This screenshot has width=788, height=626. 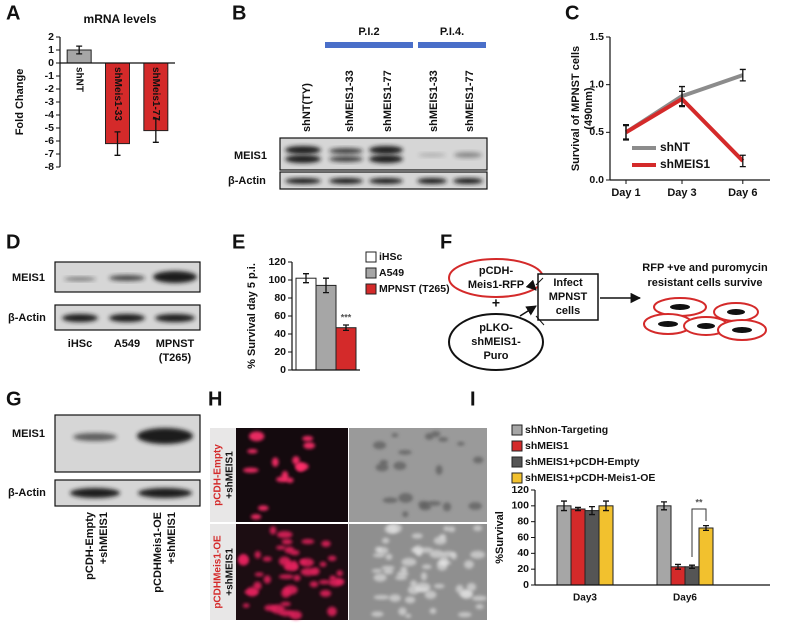 What do you see at coordinates (452, 45) in the screenshot?
I see `group-bar` at bounding box center [452, 45].